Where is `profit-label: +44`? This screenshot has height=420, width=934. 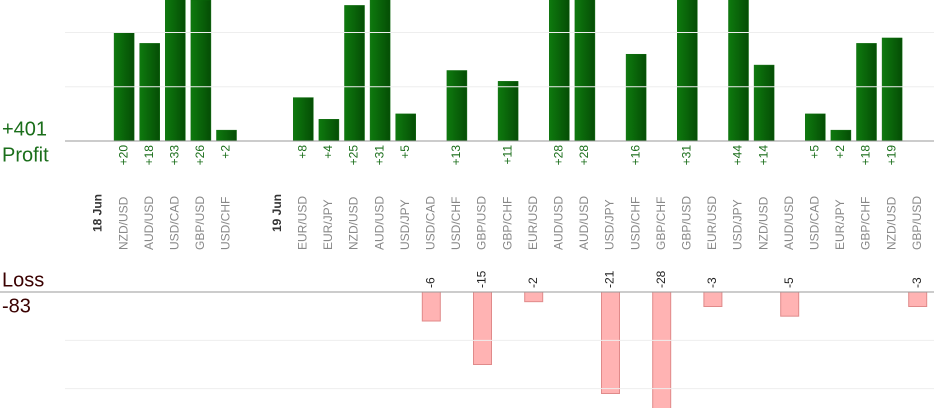 profit-label: +44 is located at coordinates (738, 155).